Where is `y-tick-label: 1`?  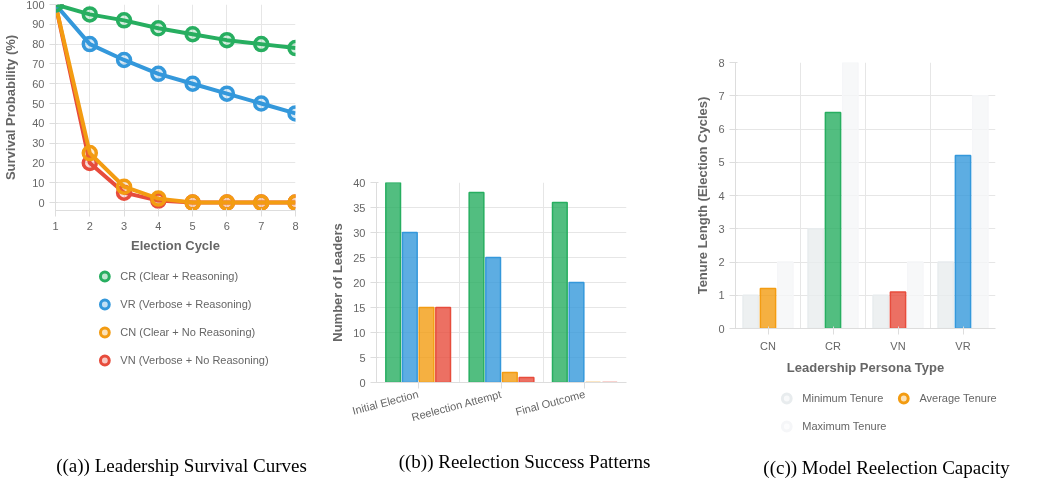 y-tick-label: 1 is located at coordinates (721, 295).